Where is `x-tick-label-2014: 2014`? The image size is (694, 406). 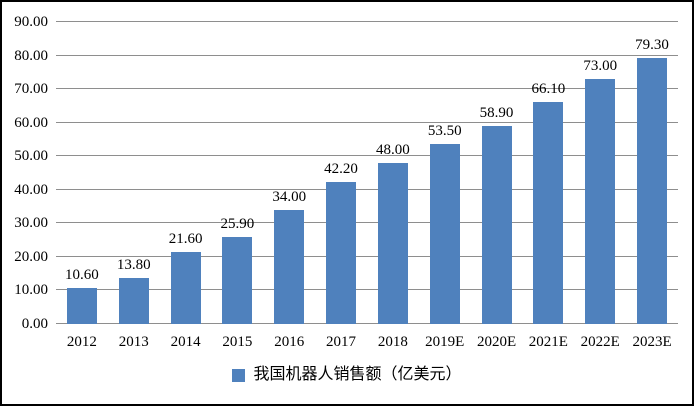
x-tick-label-2014: 2014 is located at coordinates (185, 342).